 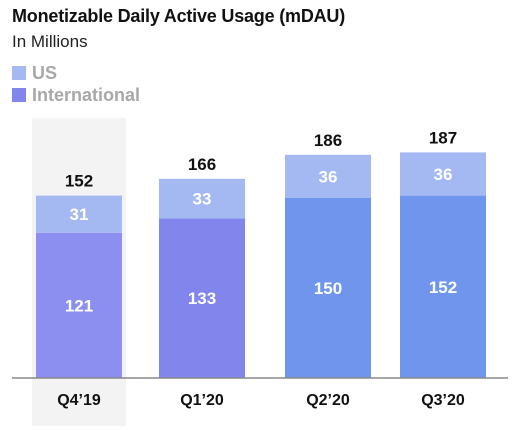 What do you see at coordinates (202, 400) in the screenshot?
I see `category-label-1: Q1’20` at bounding box center [202, 400].